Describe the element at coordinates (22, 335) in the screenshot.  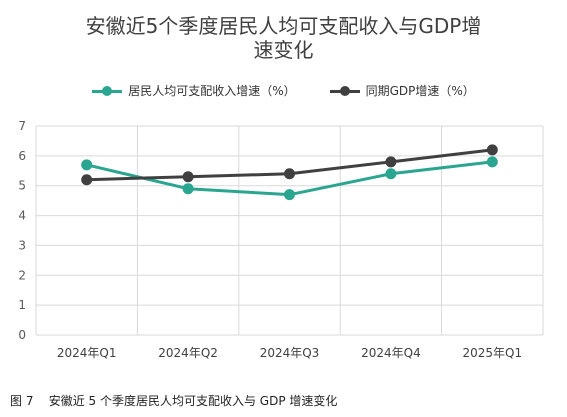
I see `y-tick-label: 0` at that location.